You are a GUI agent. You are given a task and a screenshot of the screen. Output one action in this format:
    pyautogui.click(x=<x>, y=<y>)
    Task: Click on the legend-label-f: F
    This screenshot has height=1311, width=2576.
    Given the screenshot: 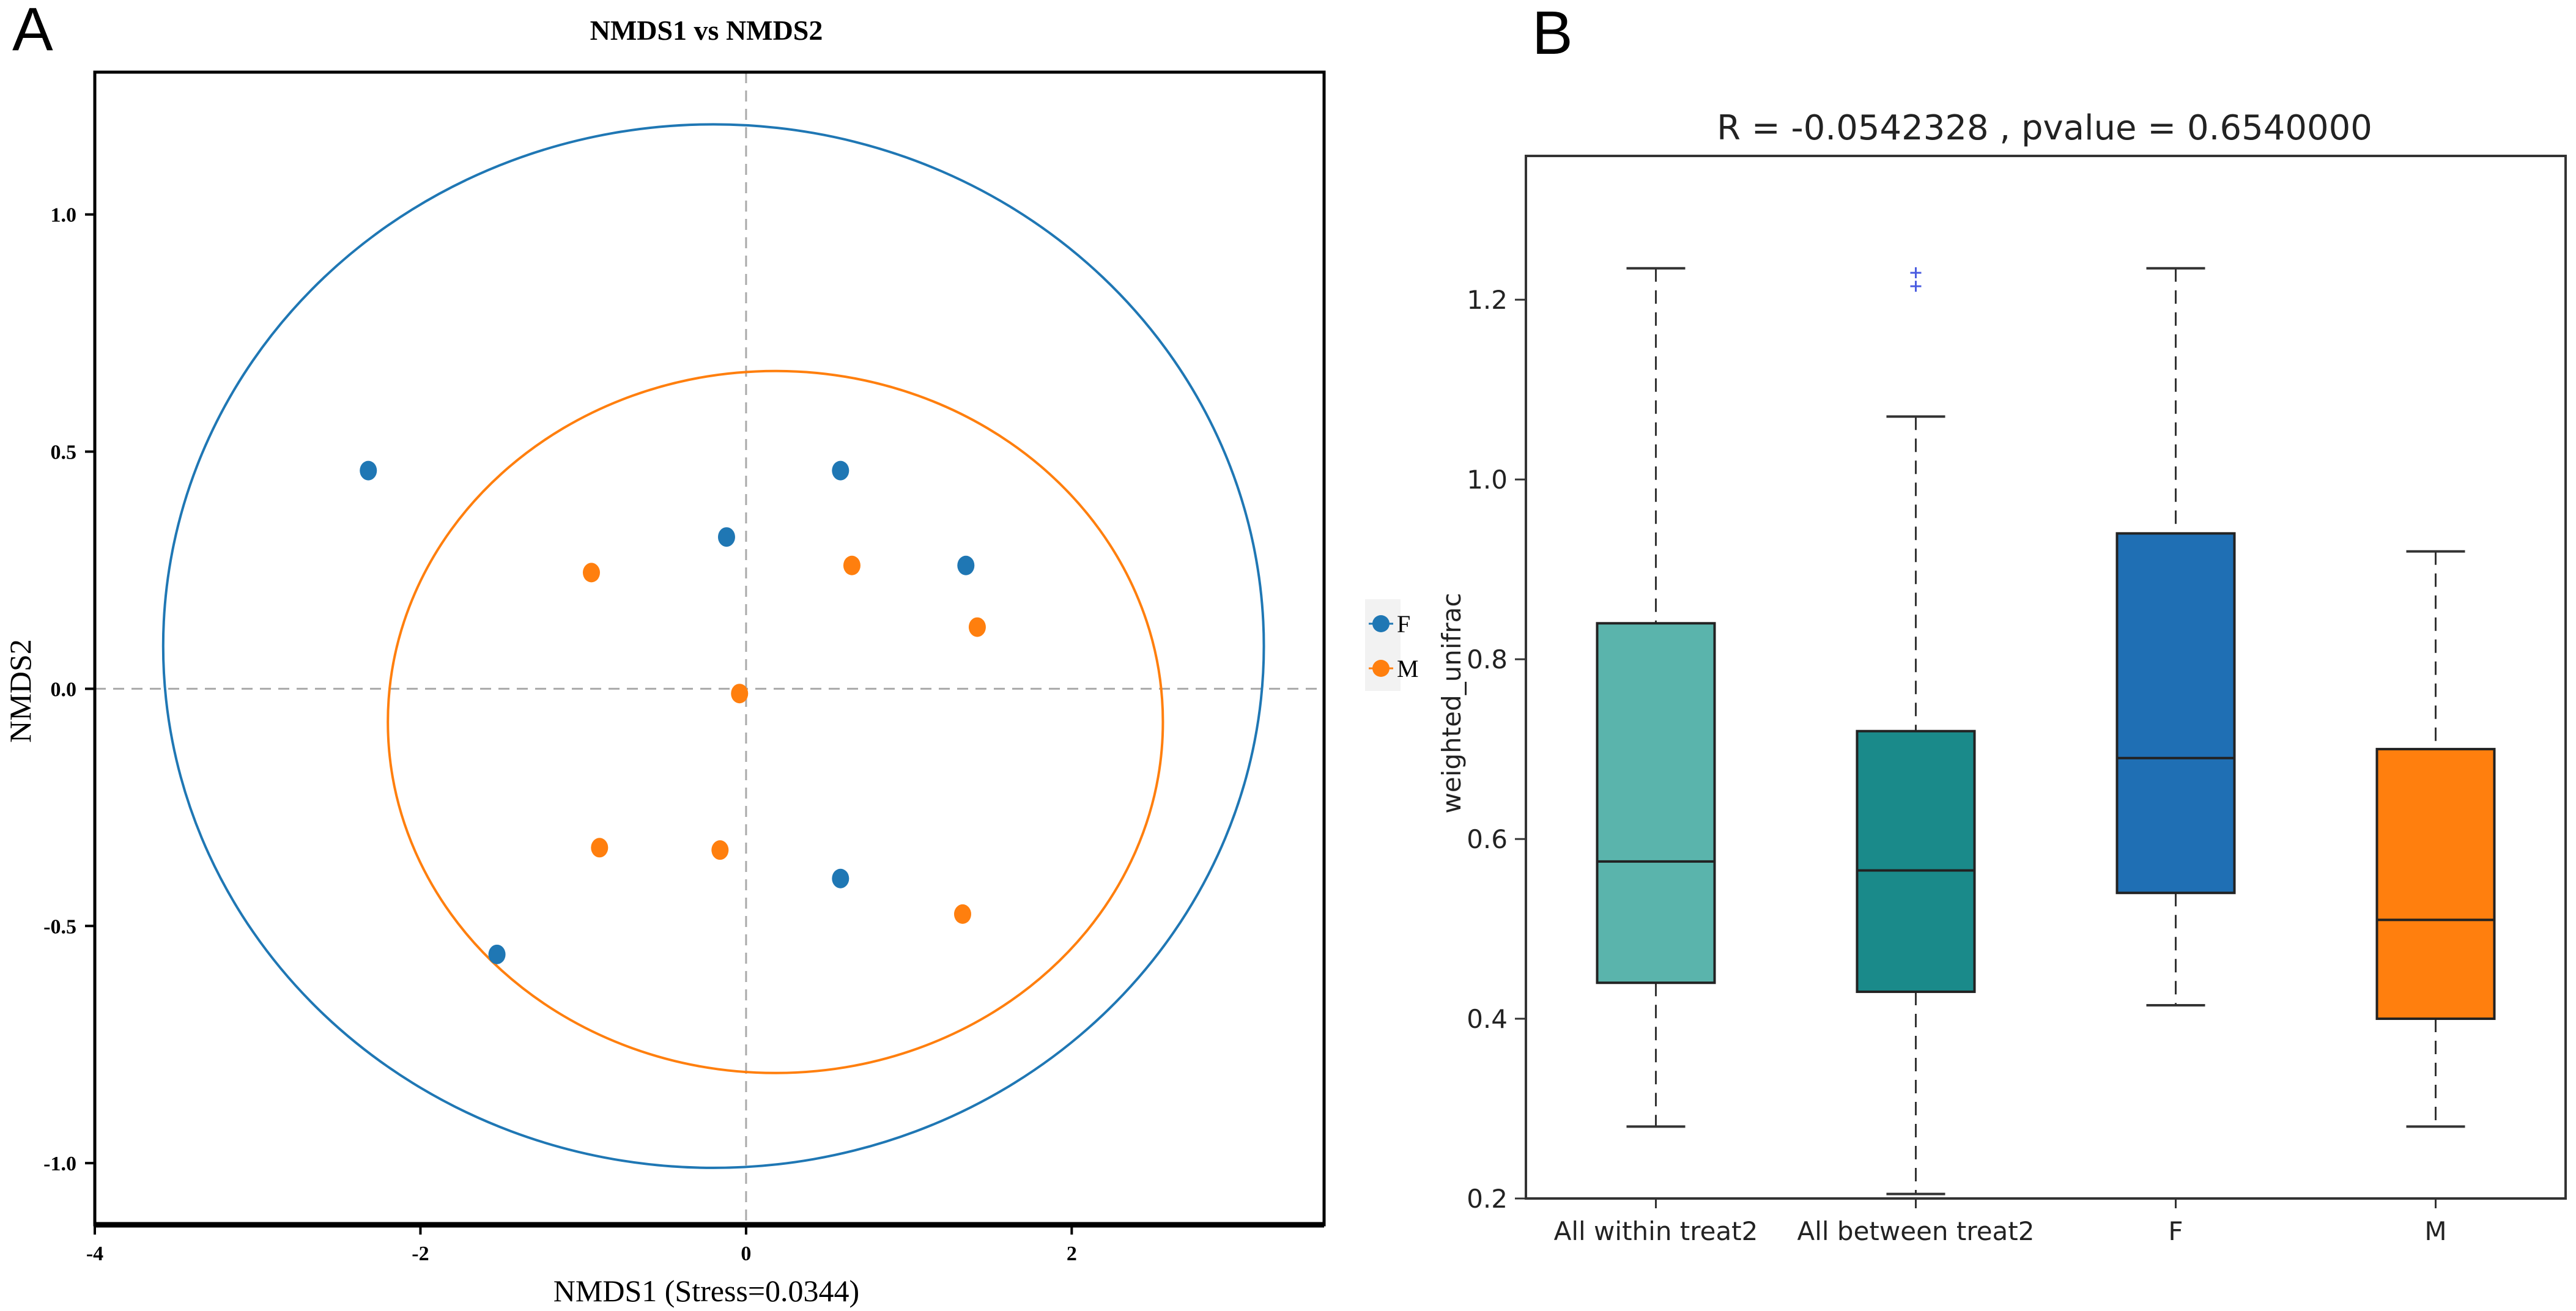 What is the action you would take?
    pyautogui.click(x=1403, y=624)
    